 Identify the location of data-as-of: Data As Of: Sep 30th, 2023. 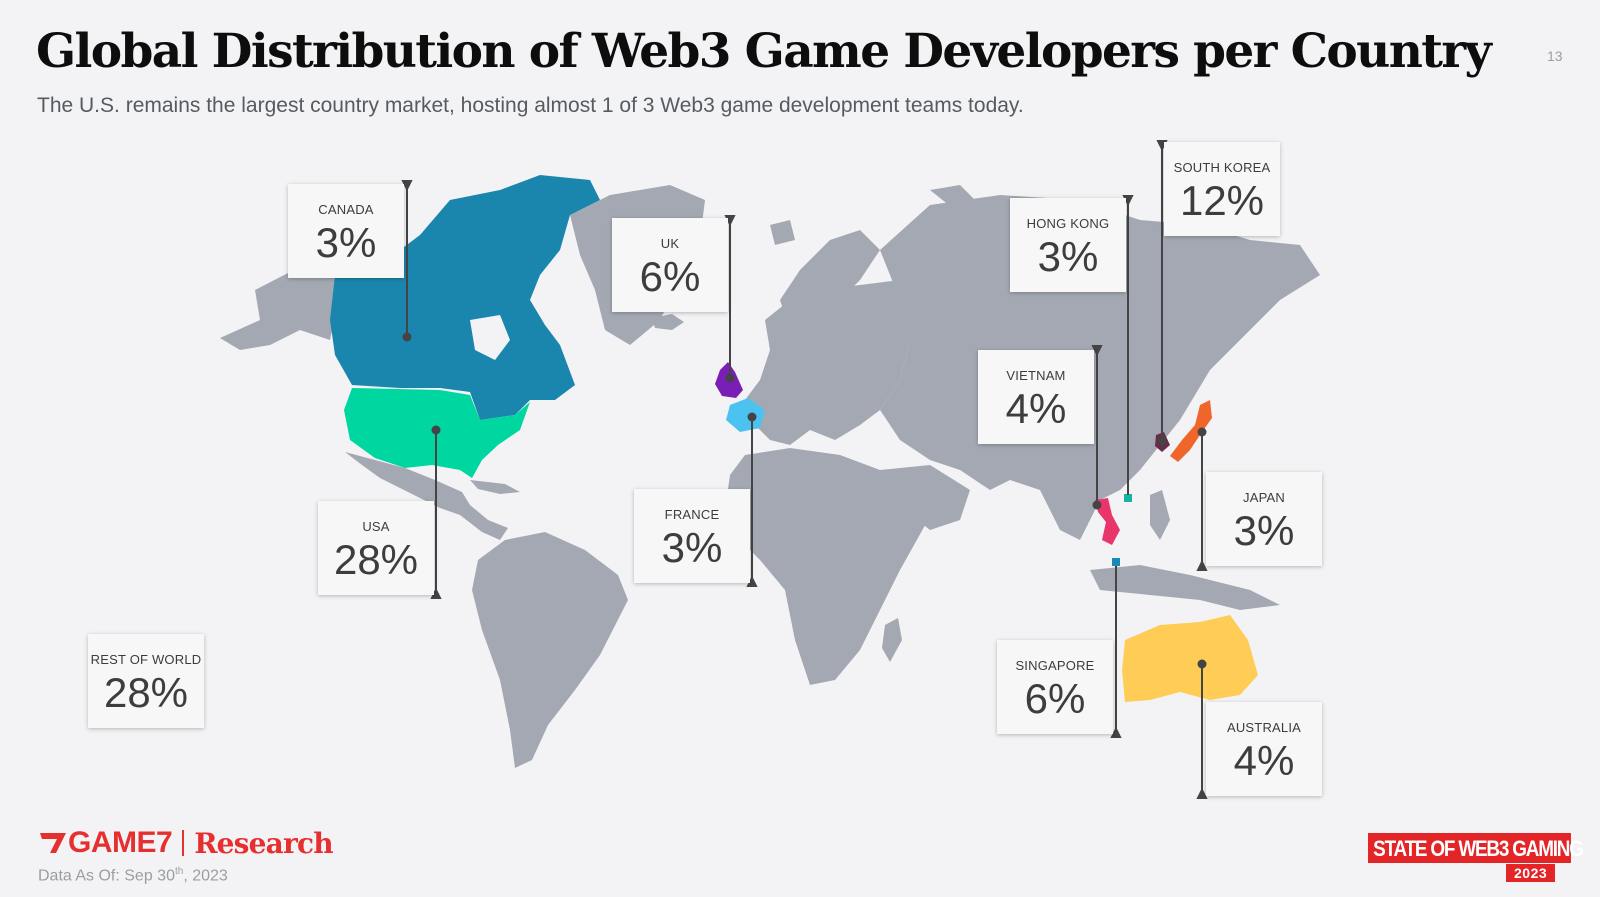
(133, 875).